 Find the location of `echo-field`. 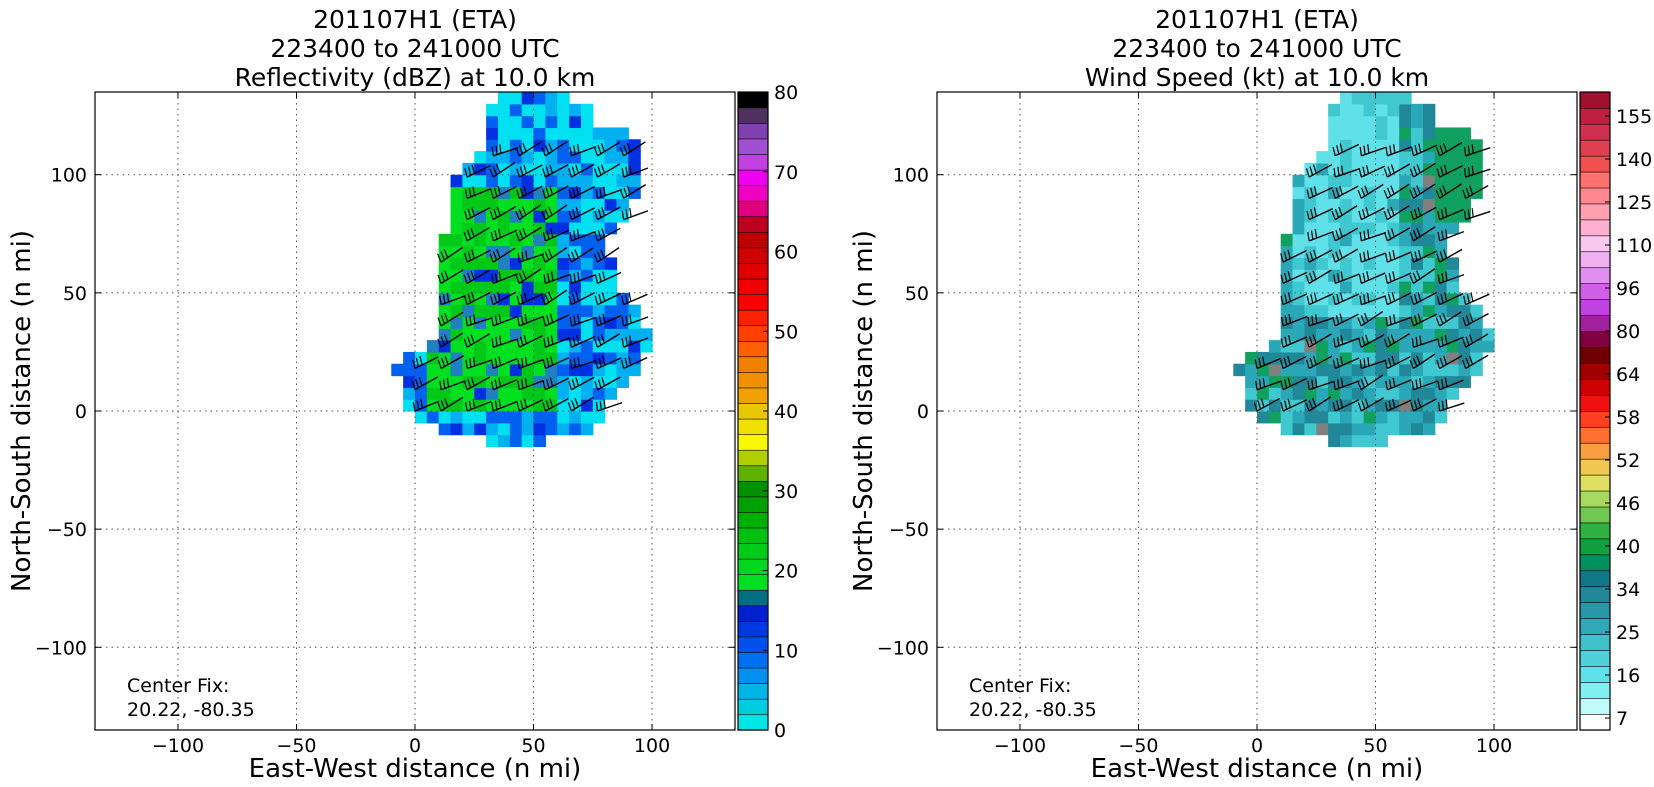

echo-field is located at coordinates (1364, 270).